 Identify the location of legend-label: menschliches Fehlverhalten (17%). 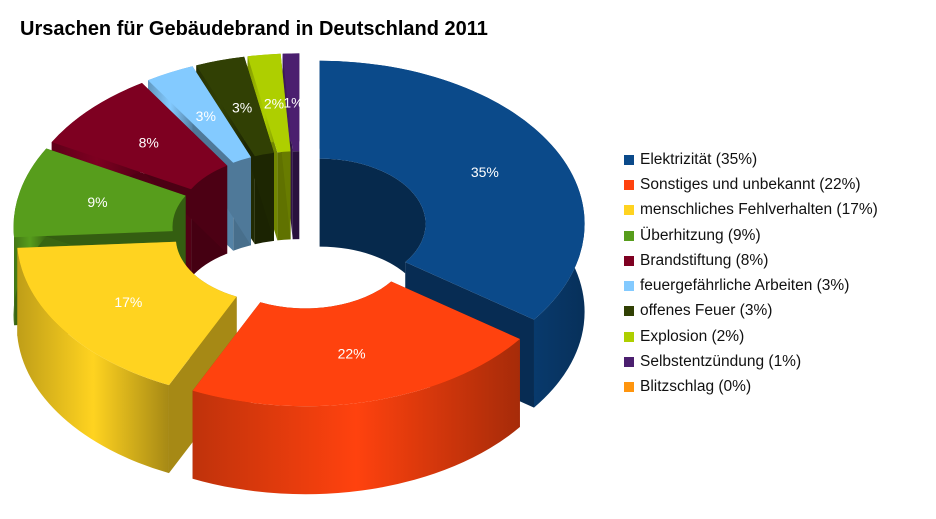
(759, 210).